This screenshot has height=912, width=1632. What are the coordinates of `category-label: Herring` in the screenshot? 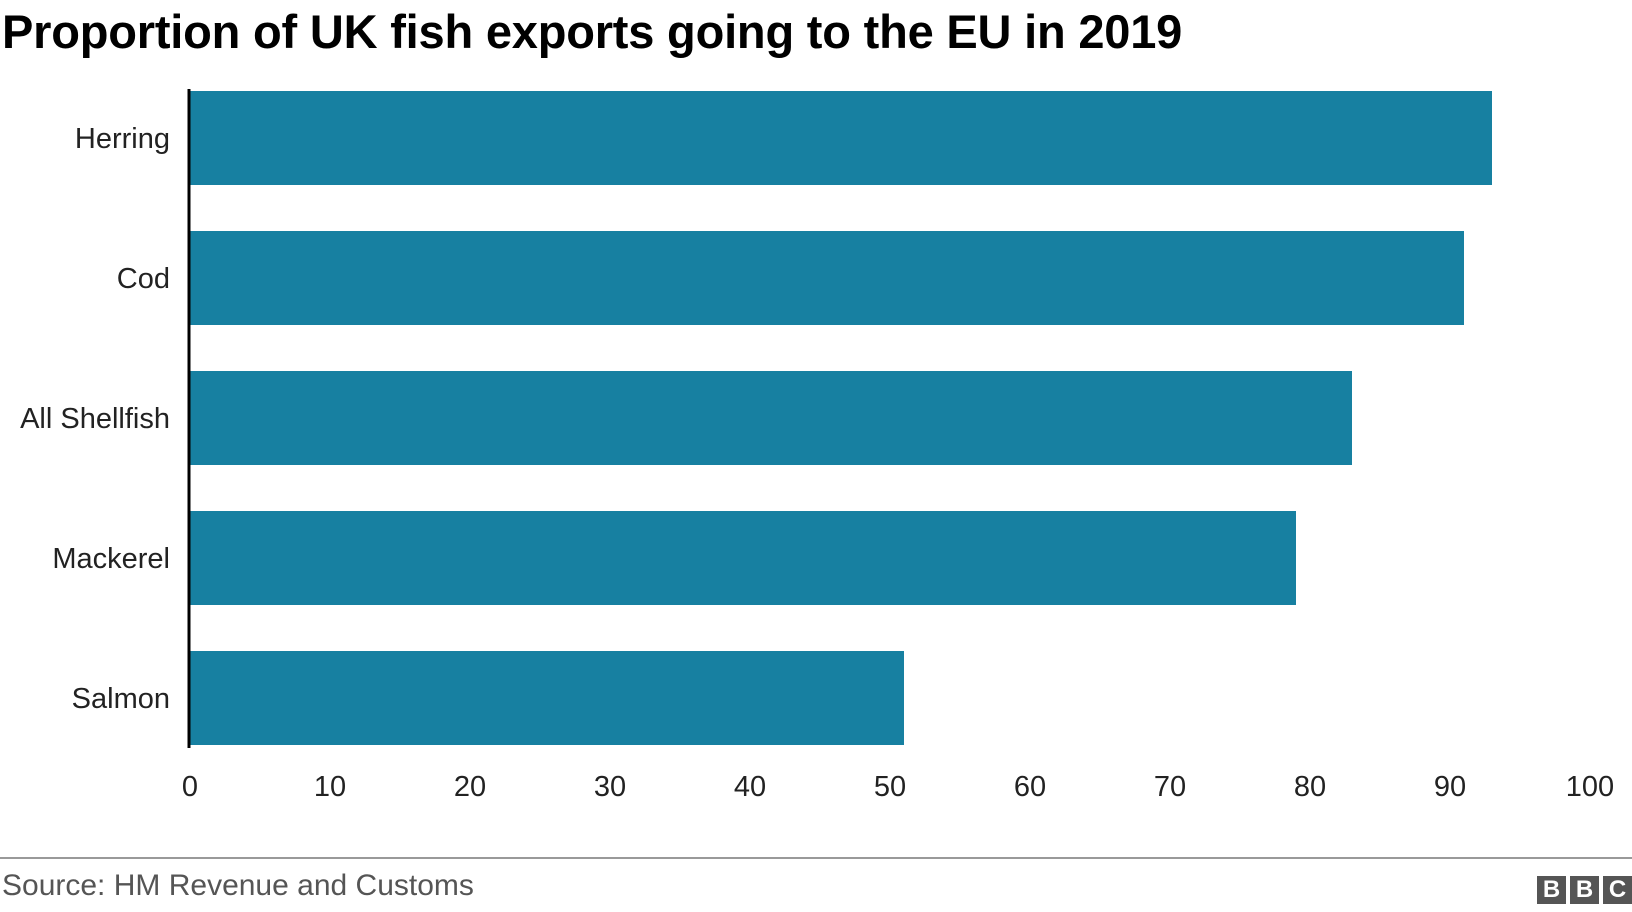 It's located at (122, 139).